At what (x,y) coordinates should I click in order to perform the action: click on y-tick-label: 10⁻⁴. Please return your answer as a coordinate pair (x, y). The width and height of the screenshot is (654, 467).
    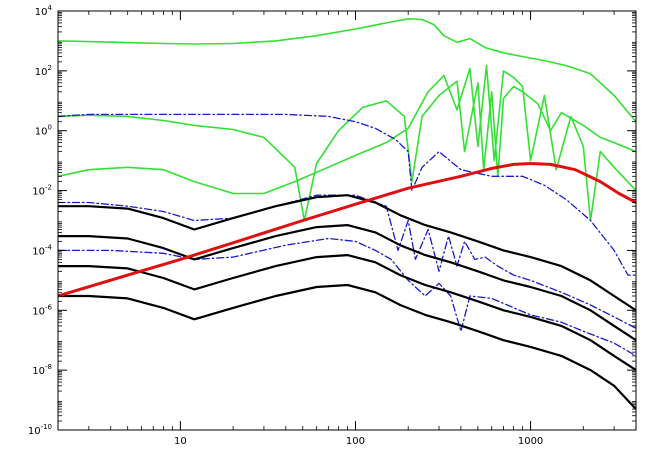
    Looking at the image, I should click on (42, 250).